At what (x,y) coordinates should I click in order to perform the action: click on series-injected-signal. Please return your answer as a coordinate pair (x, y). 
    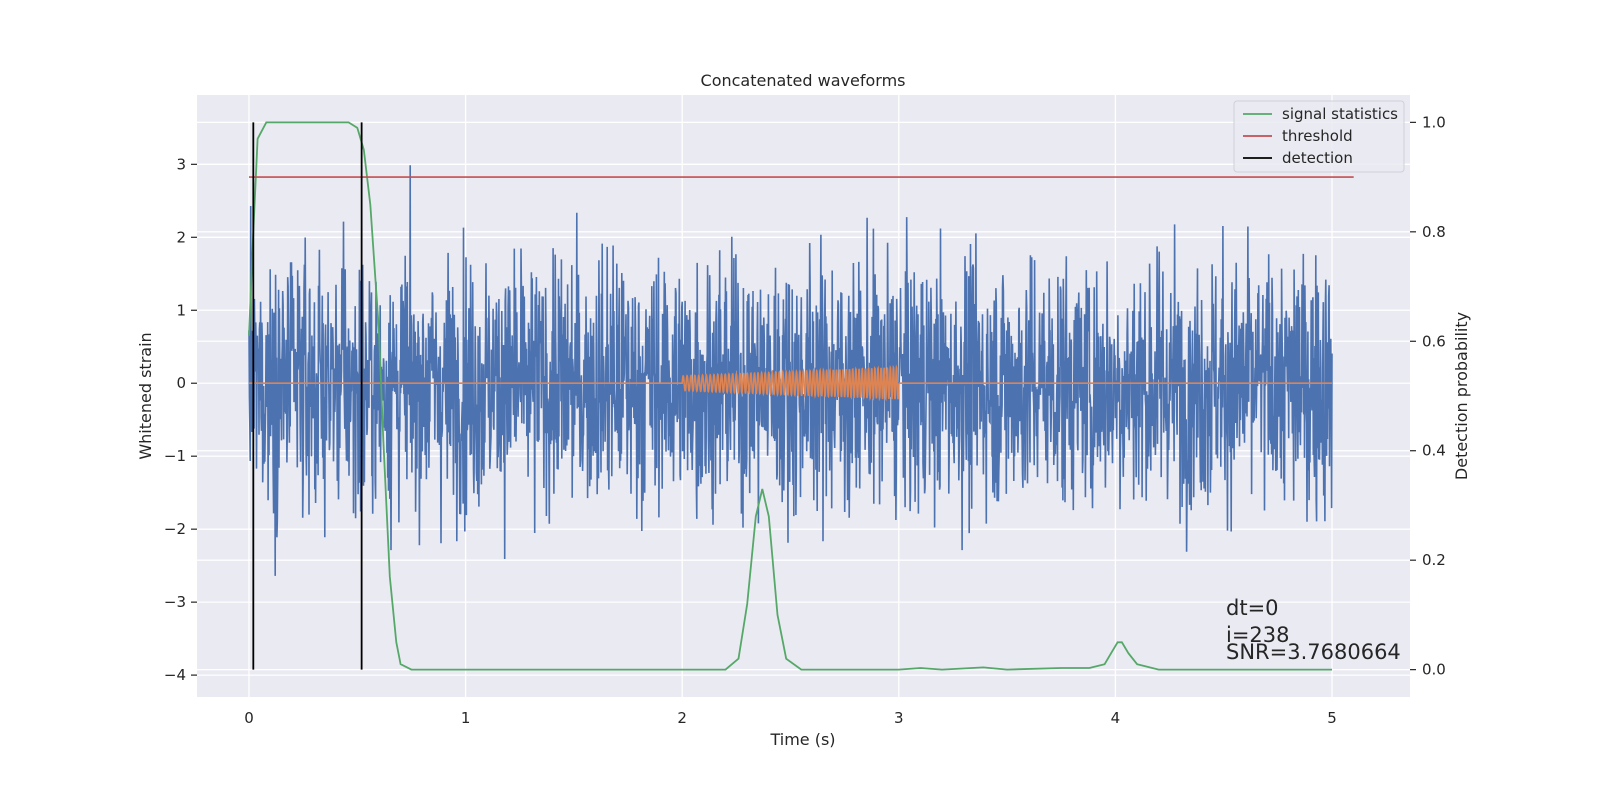
    Looking at the image, I should click on (790, 383).